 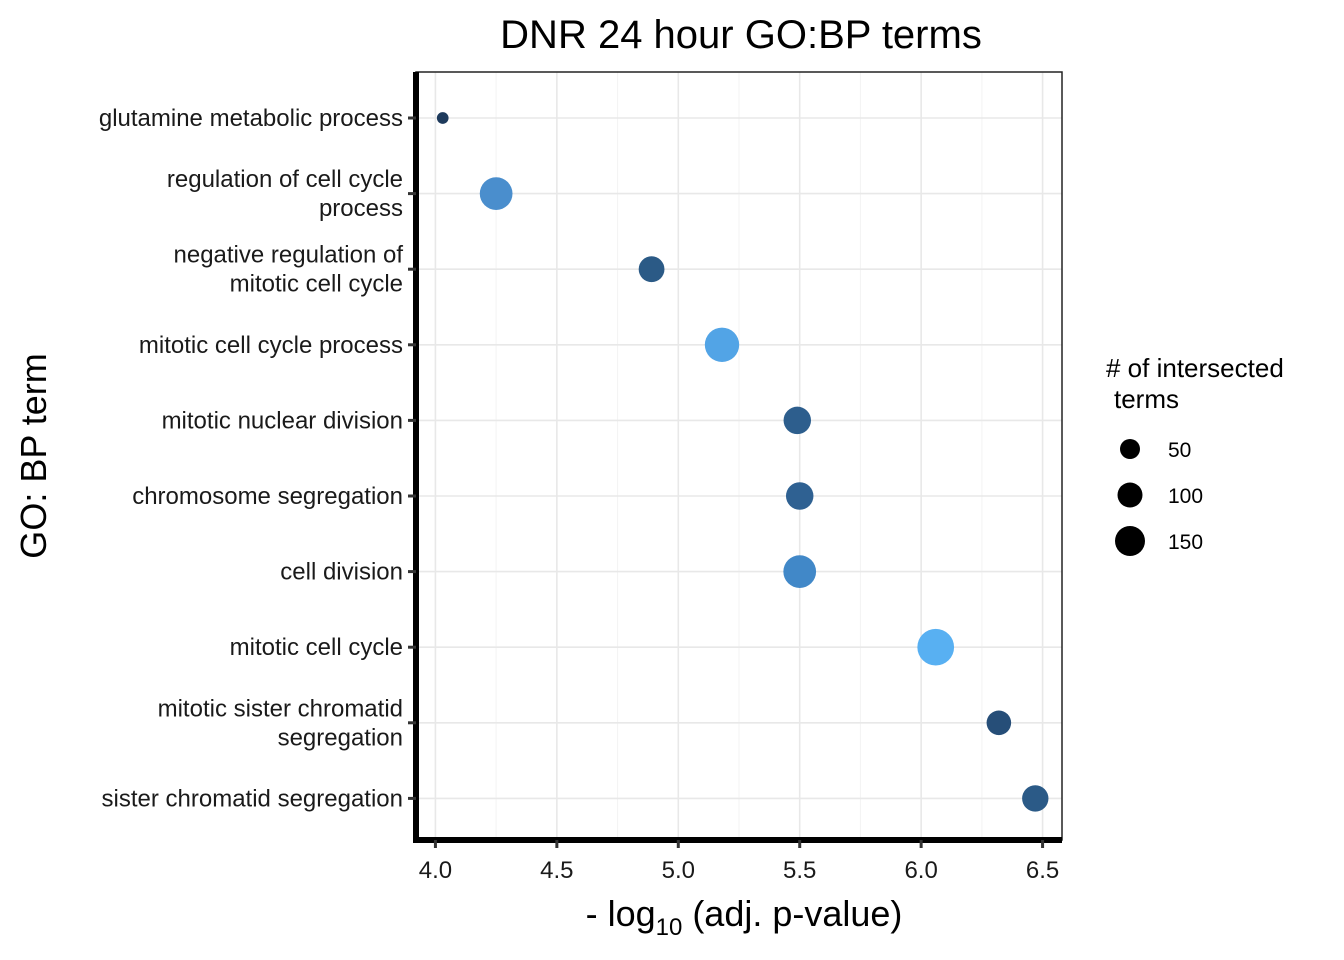 I want to click on y-axis-title: GO: BP term, so click(x=33, y=455).